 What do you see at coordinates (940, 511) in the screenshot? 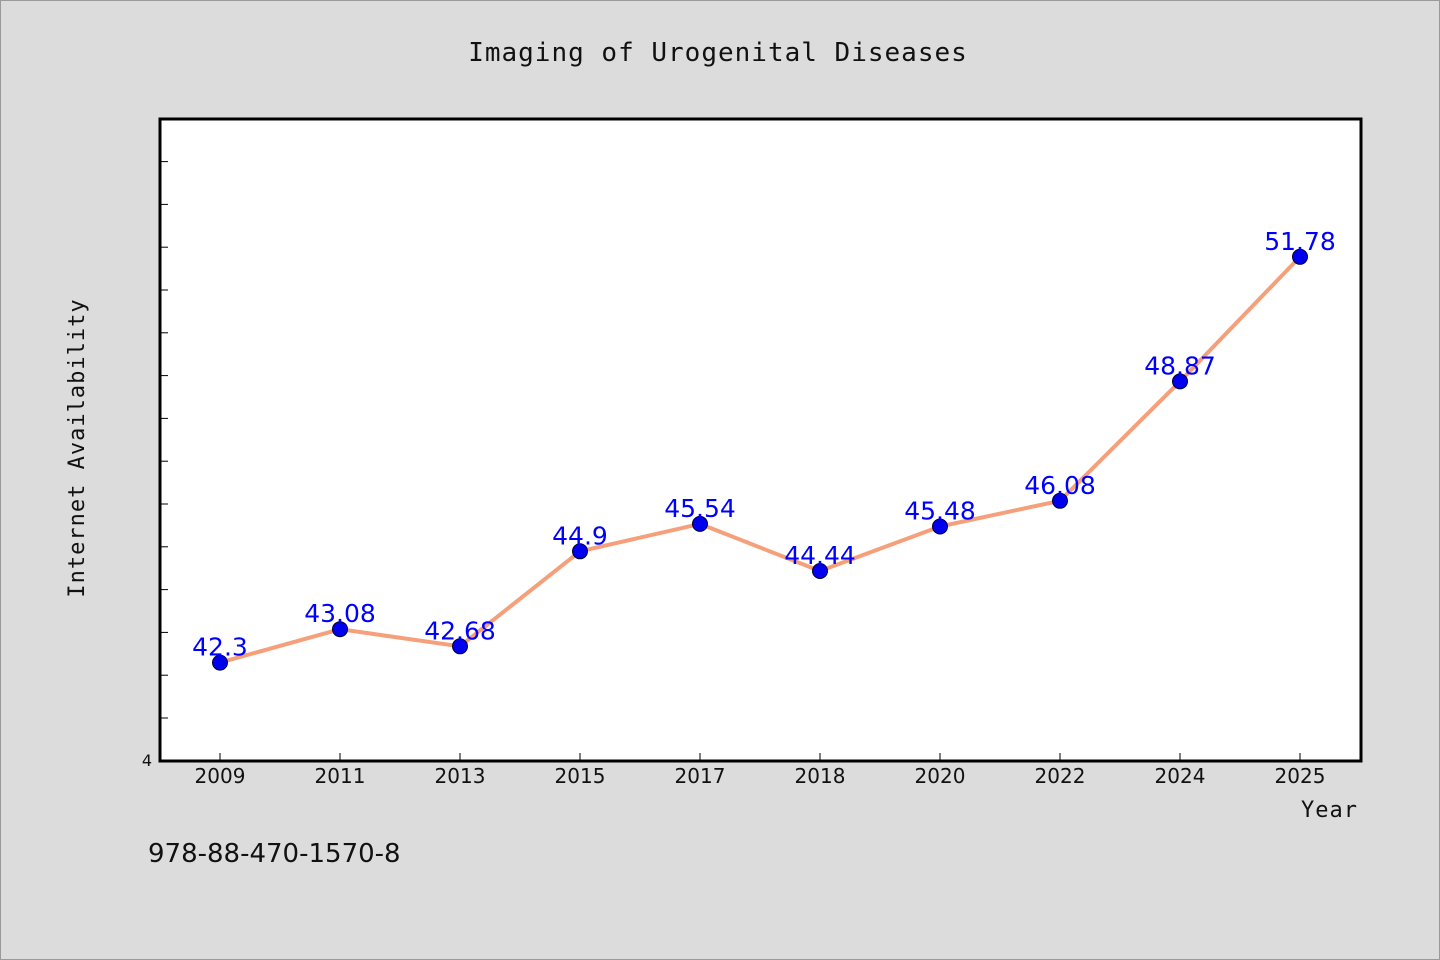
I see `data-label: 45.48` at bounding box center [940, 511].